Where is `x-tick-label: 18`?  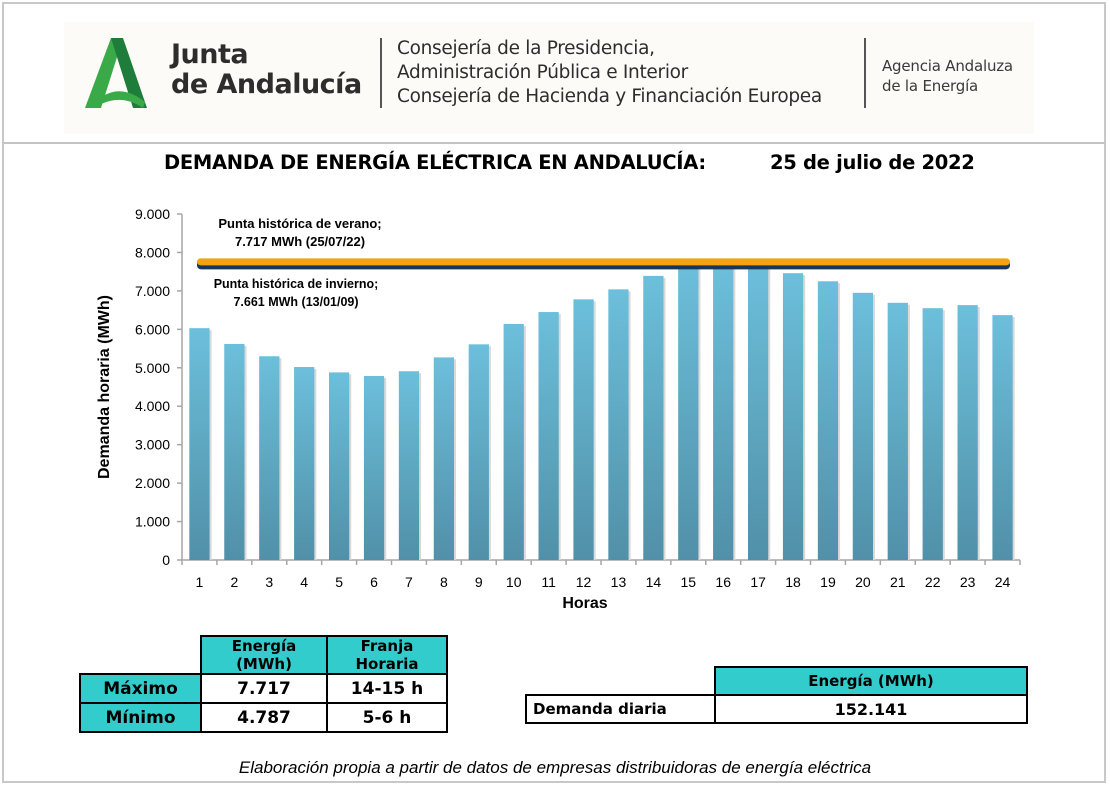 x-tick-label: 18 is located at coordinates (793, 582).